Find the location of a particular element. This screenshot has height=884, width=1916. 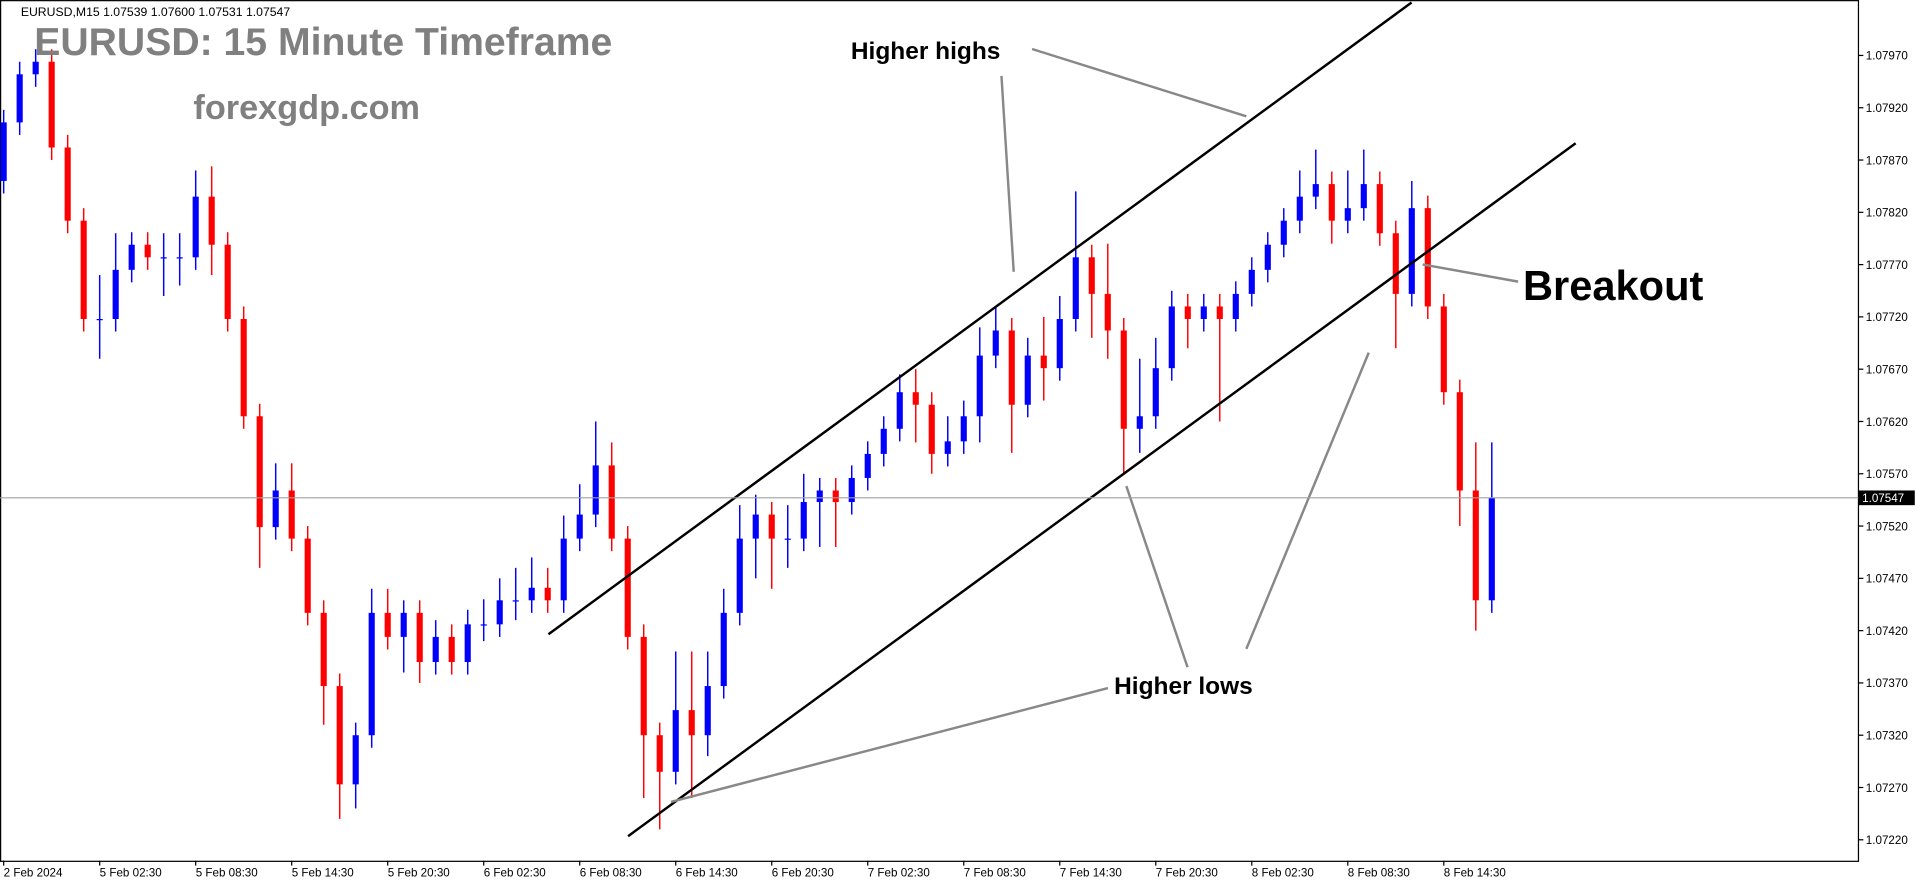

y-tick-label: 1.07570 is located at coordinates (1887, 474).